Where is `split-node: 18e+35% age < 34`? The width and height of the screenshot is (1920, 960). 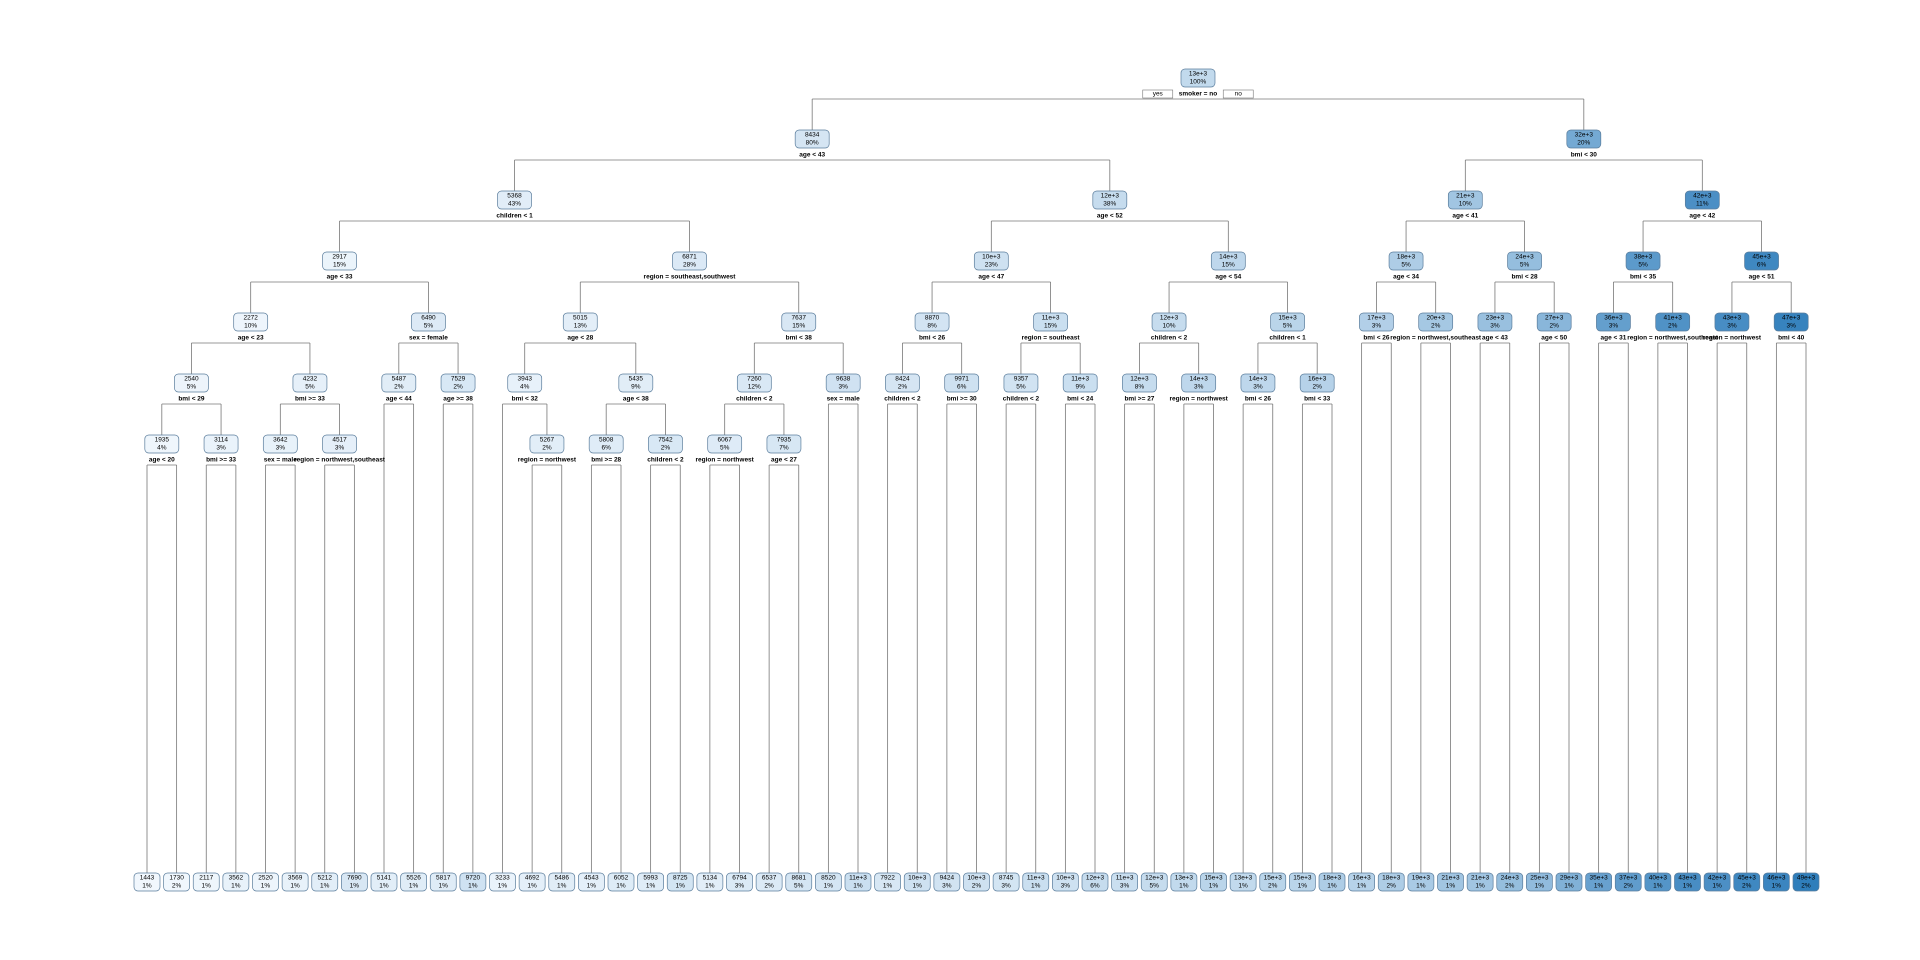
split-node: 18e+35% age < 34 is located at coordinates (1406, 266).